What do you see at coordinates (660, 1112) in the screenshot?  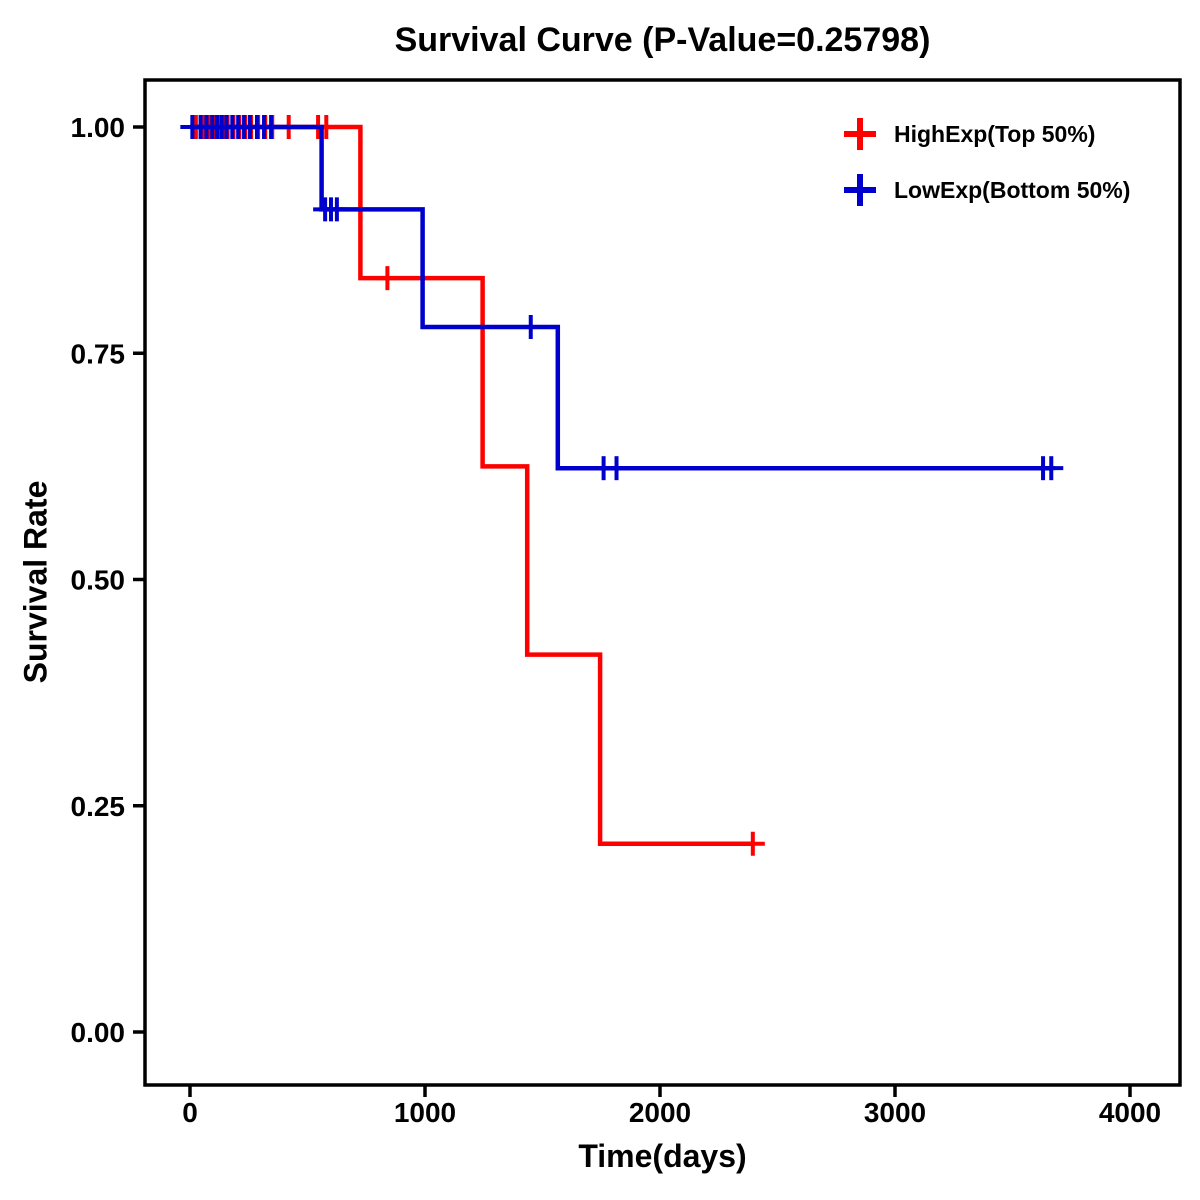 I see `x-tick-label: 2000` at bounding box center [660, 1112].